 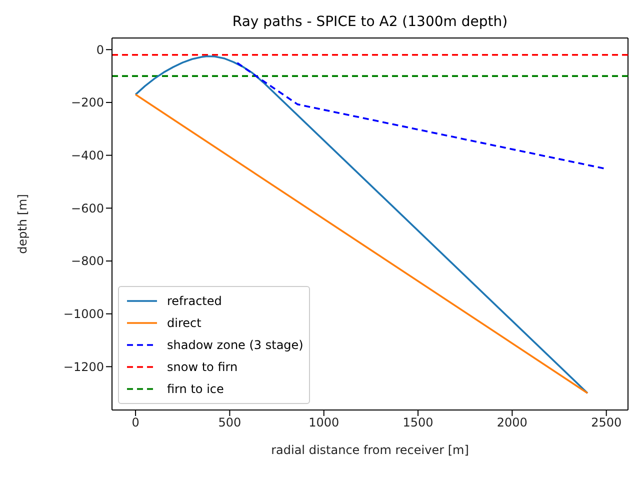 What do you see at coordinates (235, 345) in the screenshot?
I see `legend-label: shadow zone (3 stage)` at bounding box center [235, 345].